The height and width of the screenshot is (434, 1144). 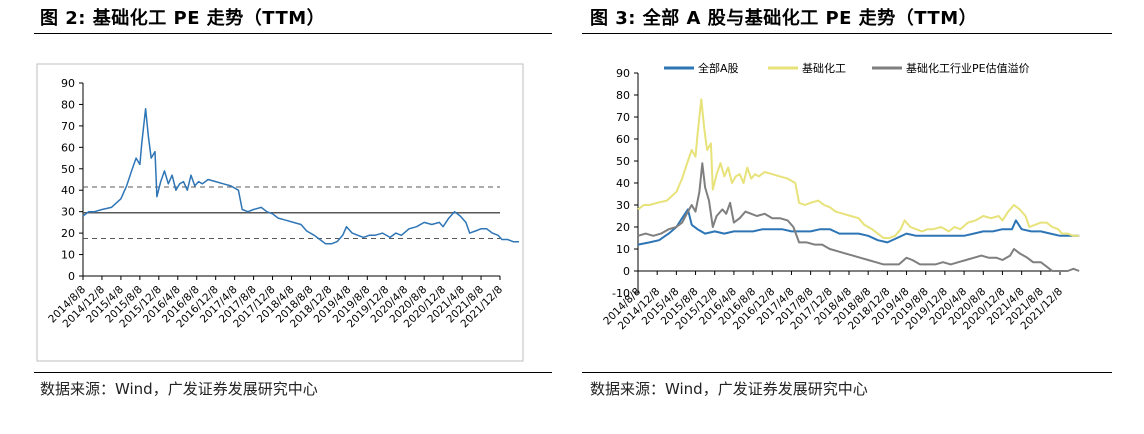 I want to click on legend-label: 基础化工, so click(x=824, y=68).